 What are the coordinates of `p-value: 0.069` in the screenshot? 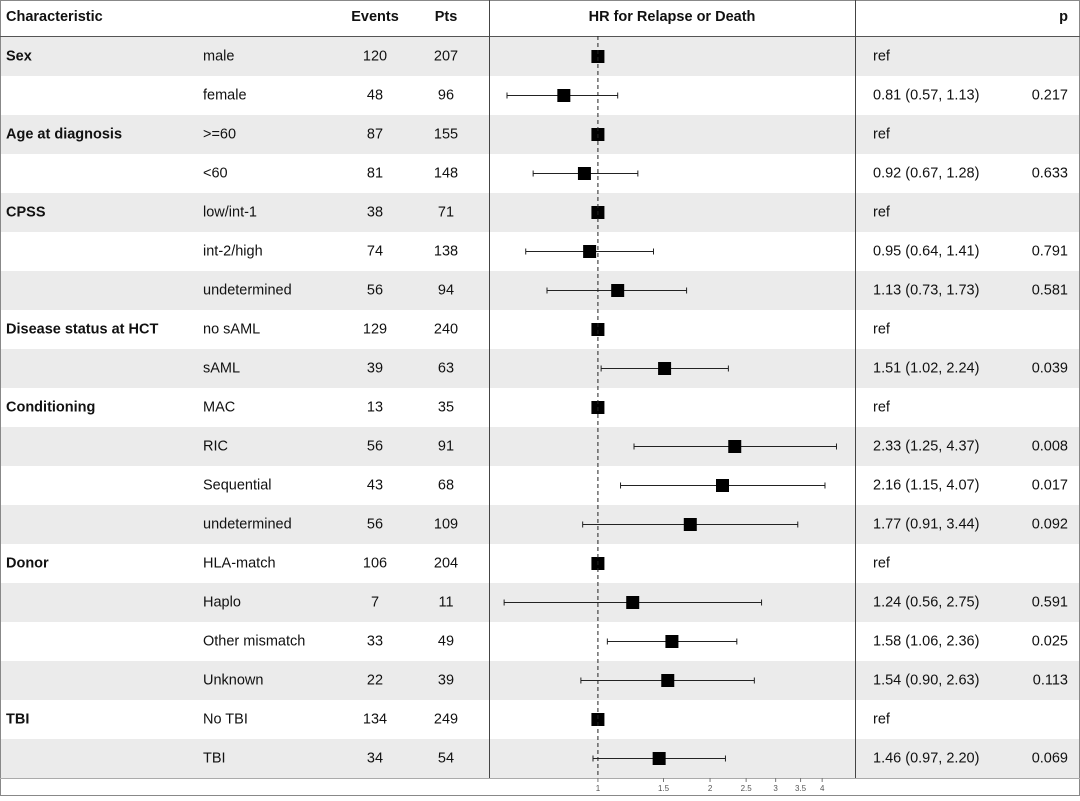 It's located at (1050, 758).